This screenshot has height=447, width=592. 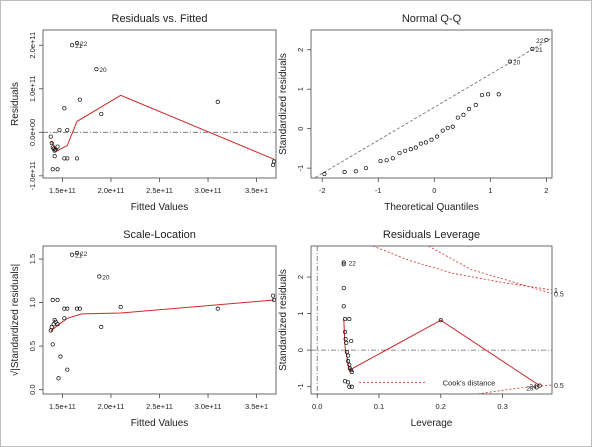 I want to click on x-axis-label: Theoretical Quantiles, so click(x=431, y=207).